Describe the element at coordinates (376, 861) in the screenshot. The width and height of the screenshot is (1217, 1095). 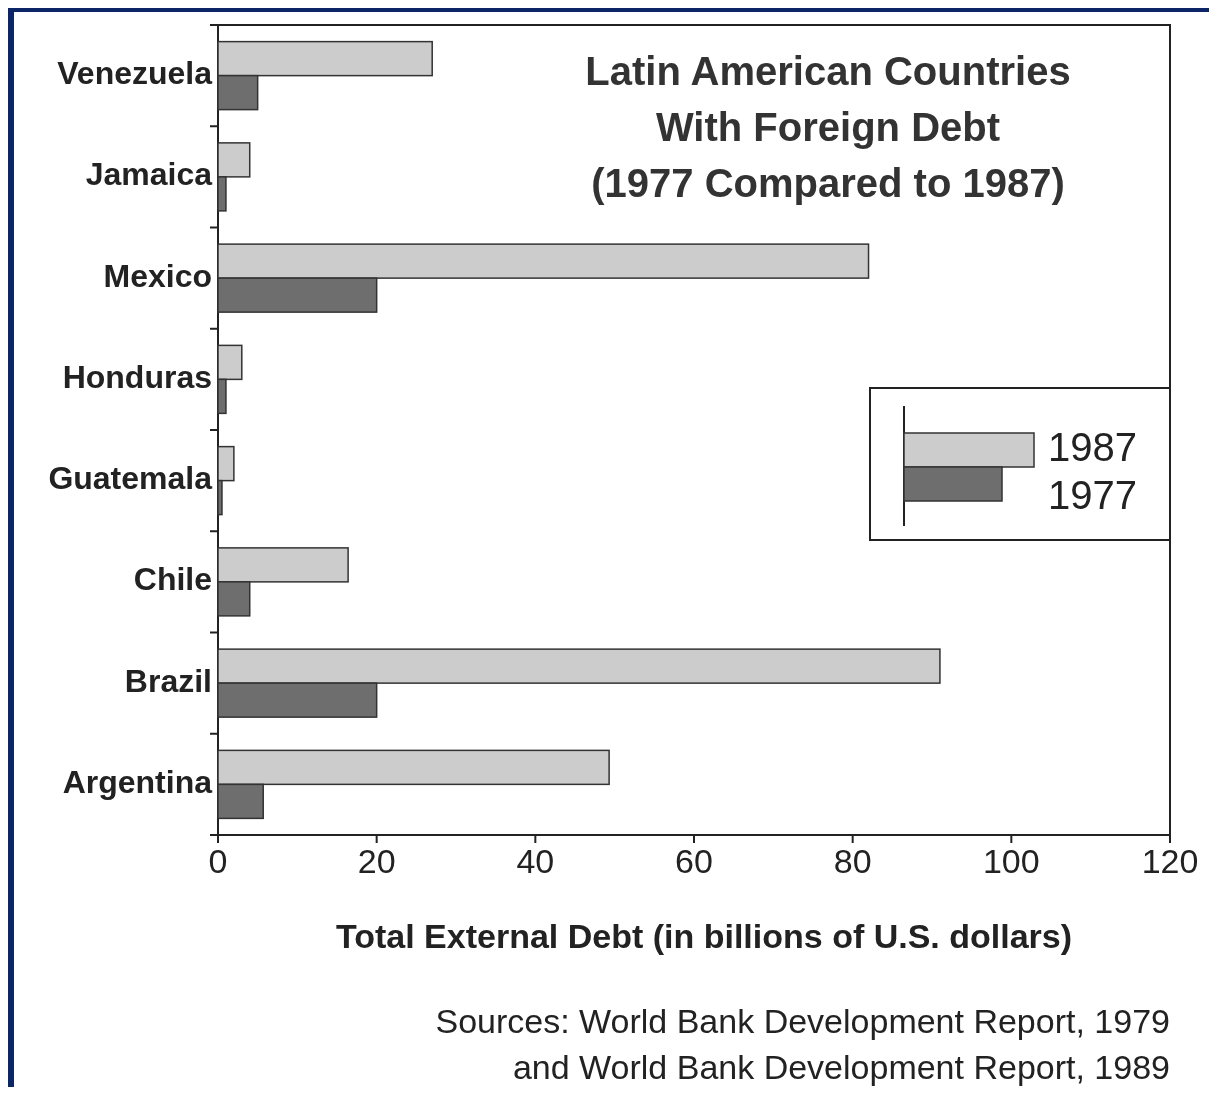
I see `x-tick-label: 20` at that location.